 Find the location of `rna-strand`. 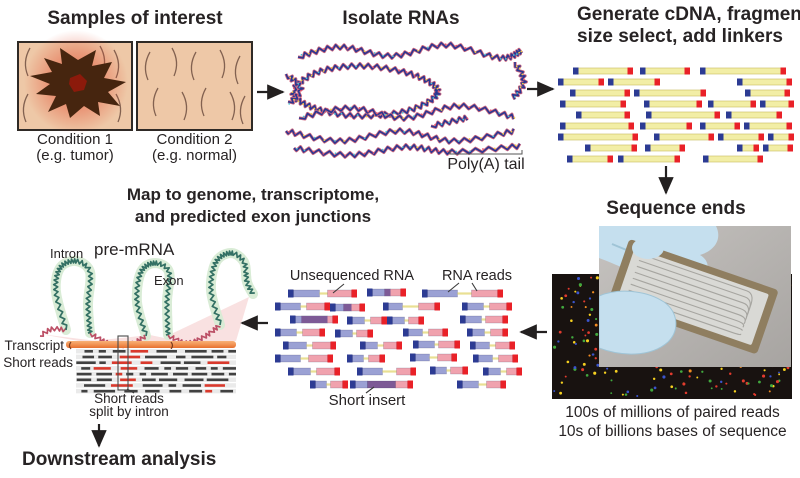

rna-strand is located at coordinates (406, 112).